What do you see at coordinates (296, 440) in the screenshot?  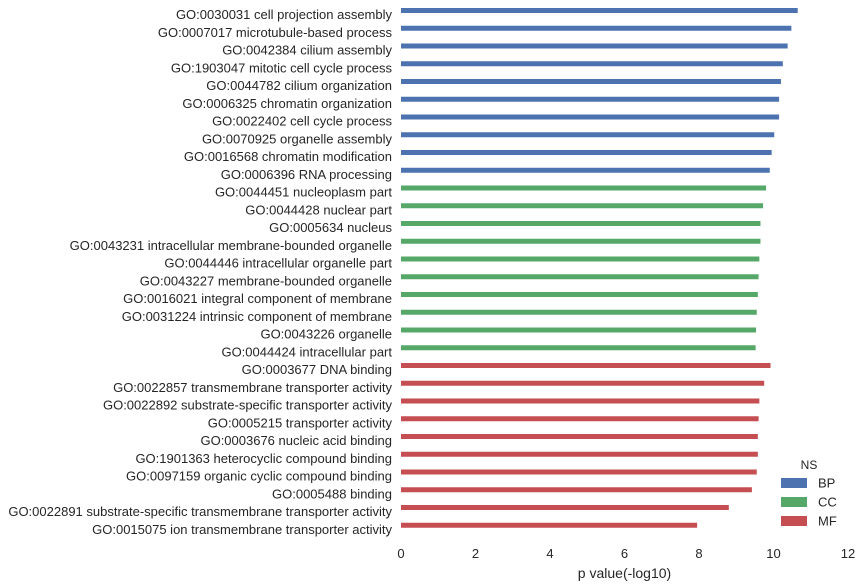 I see `category-label: GO:0003676 nucleic acid binding` at bounding box center [296, 440].